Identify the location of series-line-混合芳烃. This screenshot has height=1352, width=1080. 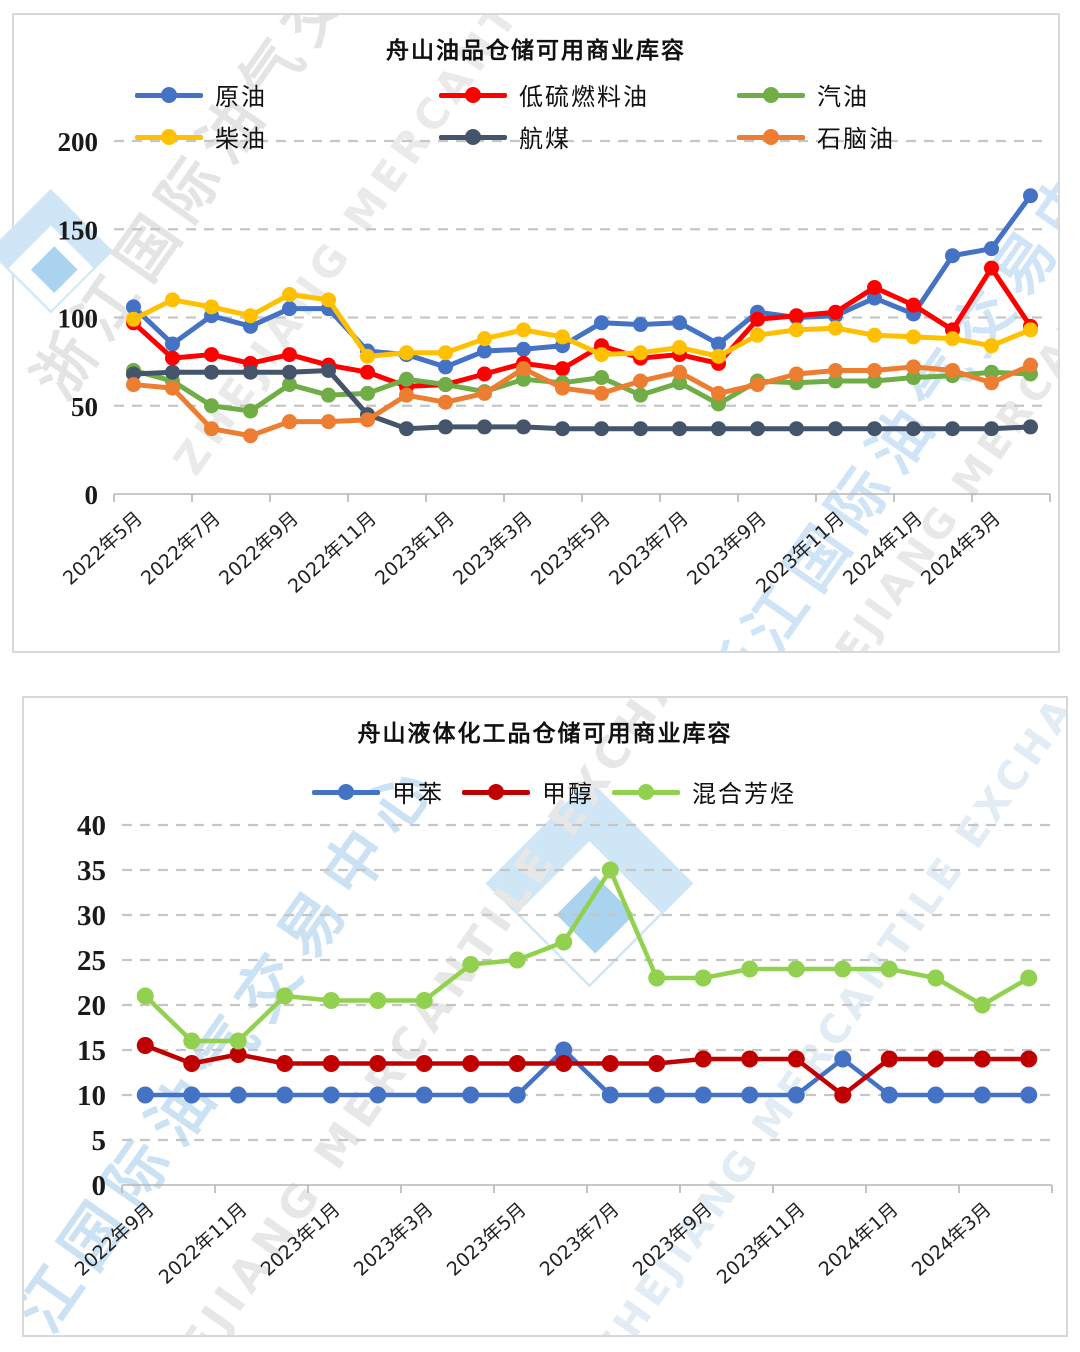
(587, 955).